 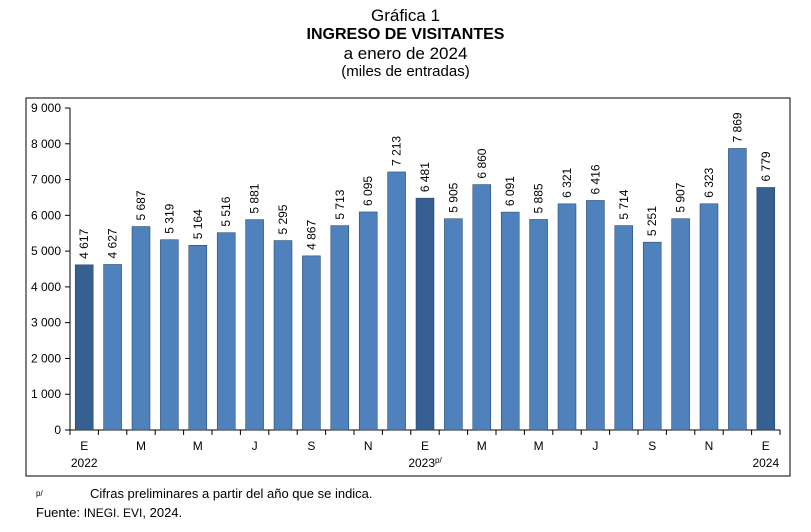 What do you see at coordinates (255, 198) in the screenshot?
I see `bar-value-label: 5 881` at bounding box center [255, 198].